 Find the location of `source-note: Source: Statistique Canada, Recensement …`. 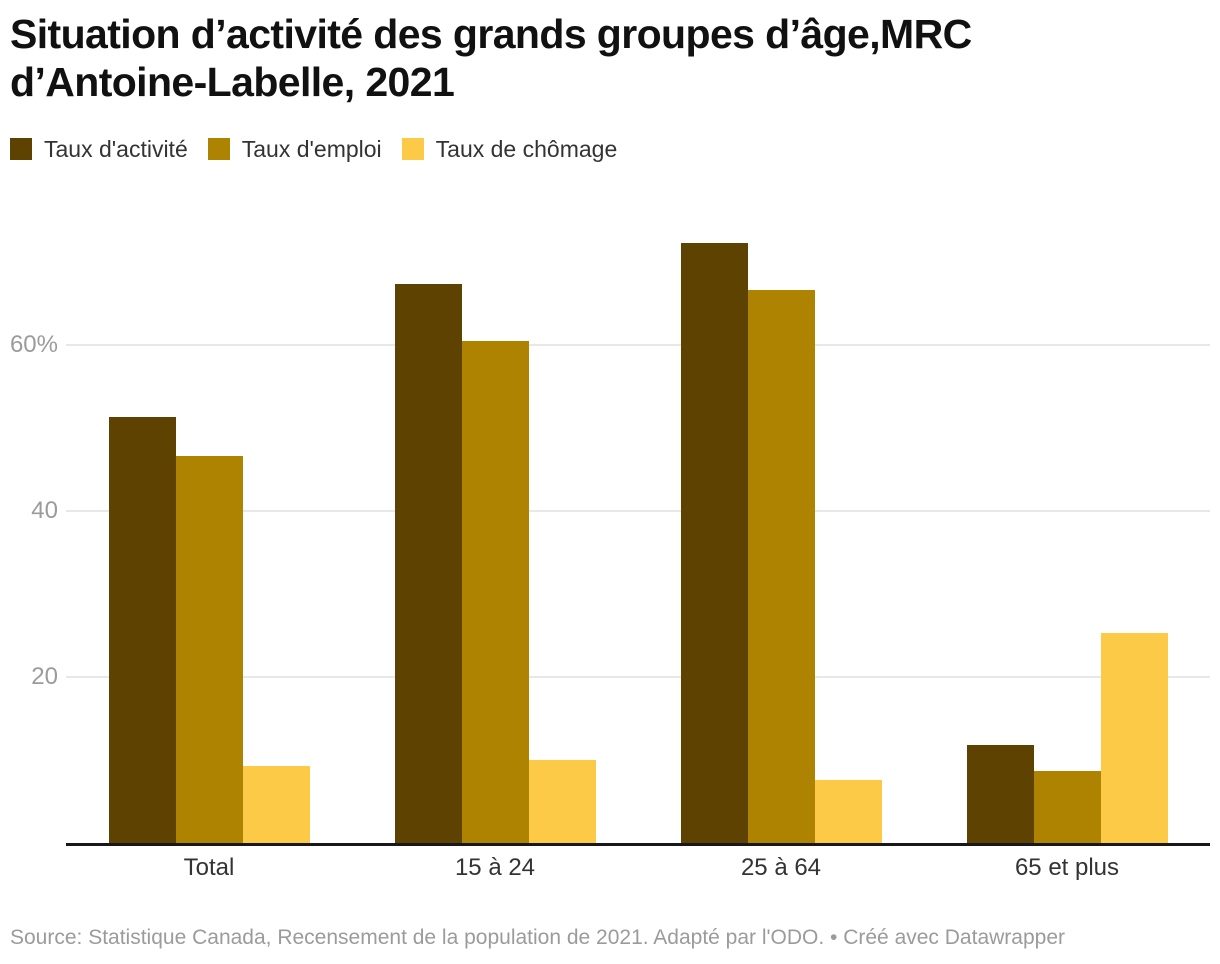

source-note: Source: Statistique Canada, Recensement … is located at coordinates (537, 937).